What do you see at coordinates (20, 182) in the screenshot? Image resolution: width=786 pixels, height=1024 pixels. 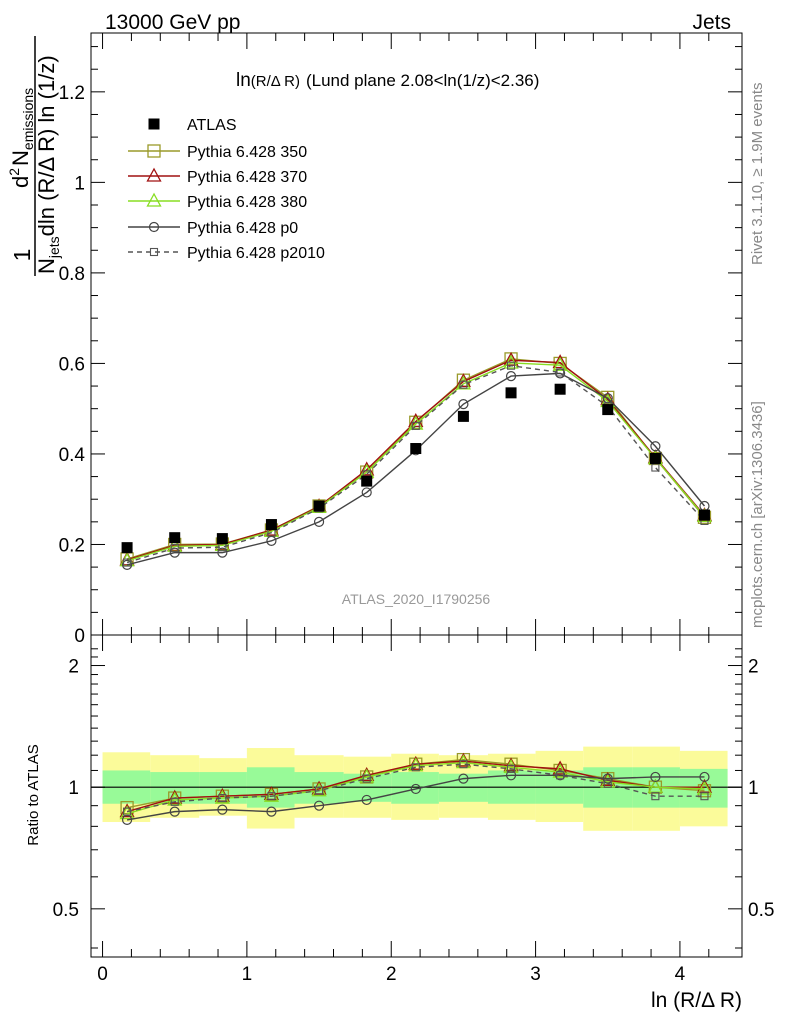 I see `ylabel-num-d: d` at bounding box center [20, 182].